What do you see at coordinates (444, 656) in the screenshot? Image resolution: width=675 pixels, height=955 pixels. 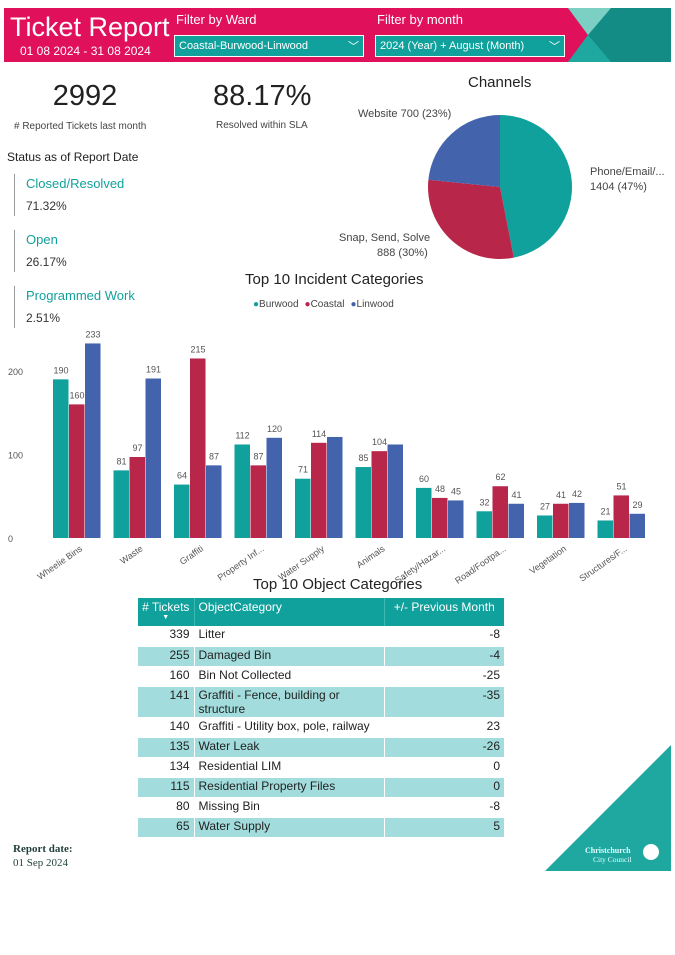 I see `change-cell: -4` at bounding box center [444, 656].